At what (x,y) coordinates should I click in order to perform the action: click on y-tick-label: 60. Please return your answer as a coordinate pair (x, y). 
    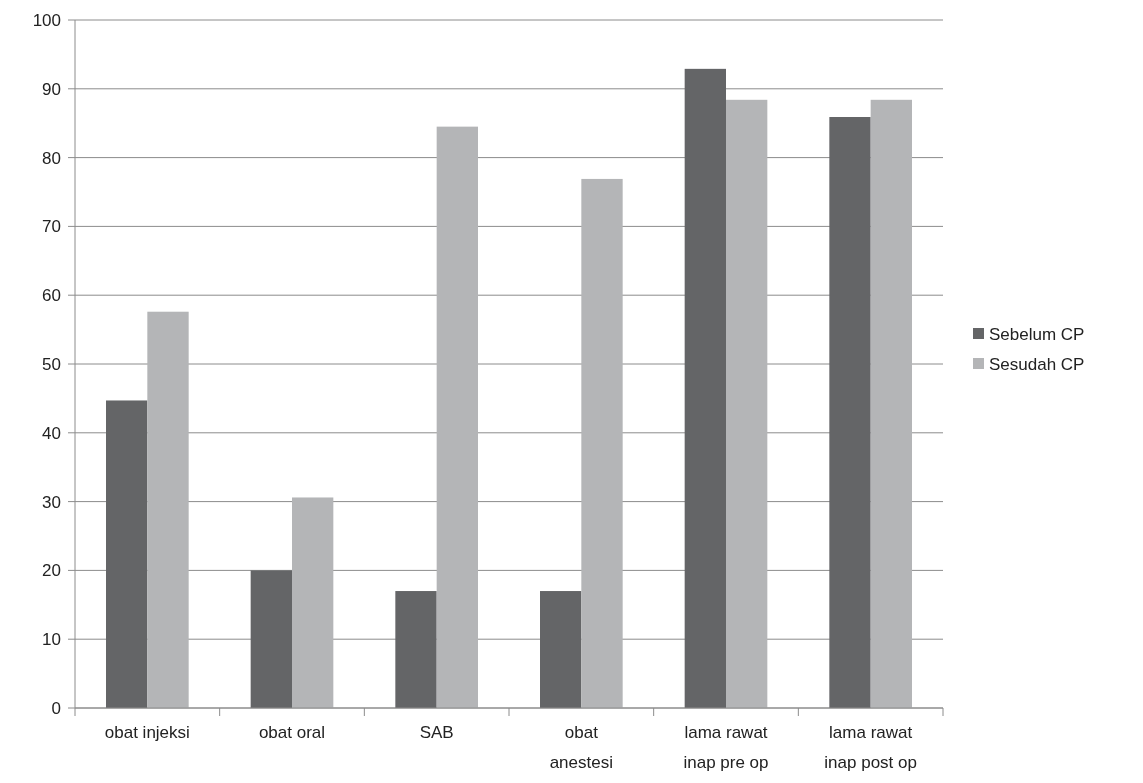
    Looking at the image, I should click on (51, 296).